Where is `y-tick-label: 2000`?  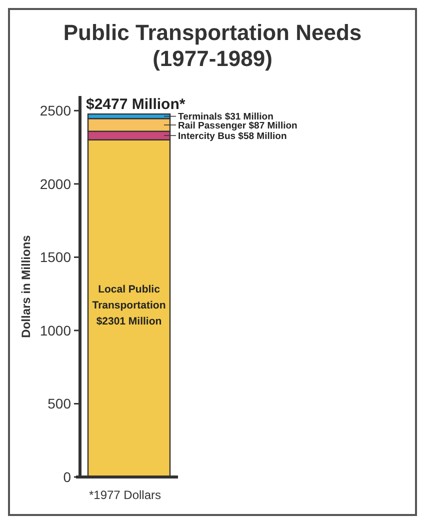 y-tick-label: 2000 is located at coordinates (56, 184).